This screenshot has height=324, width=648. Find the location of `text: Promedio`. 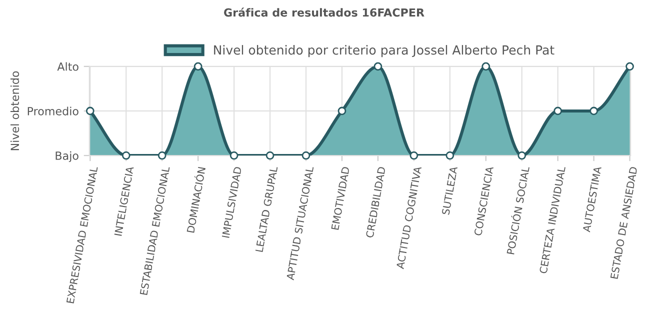

text: Promedio is located at coordinates (53, 111).